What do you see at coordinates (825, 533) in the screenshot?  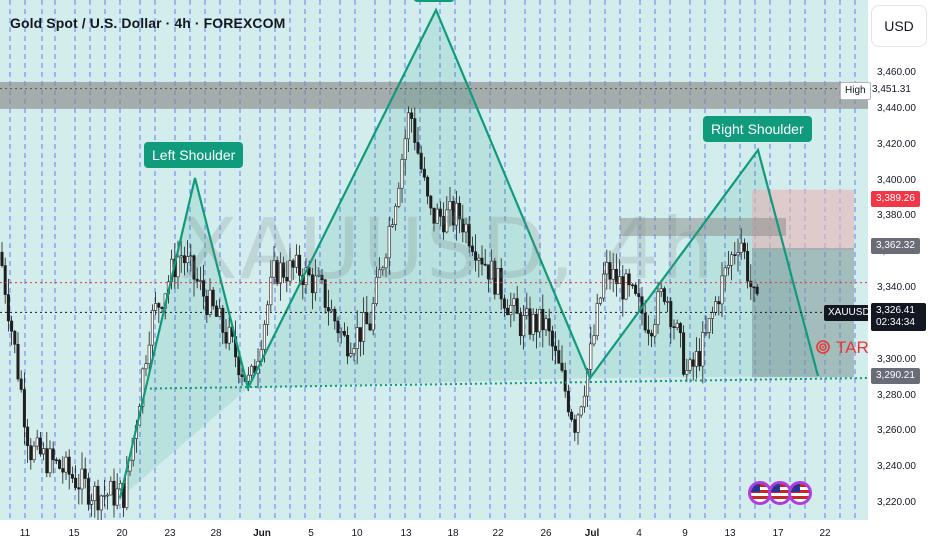 I see `time-axis-label: 22` at bounding box center [825, 533].